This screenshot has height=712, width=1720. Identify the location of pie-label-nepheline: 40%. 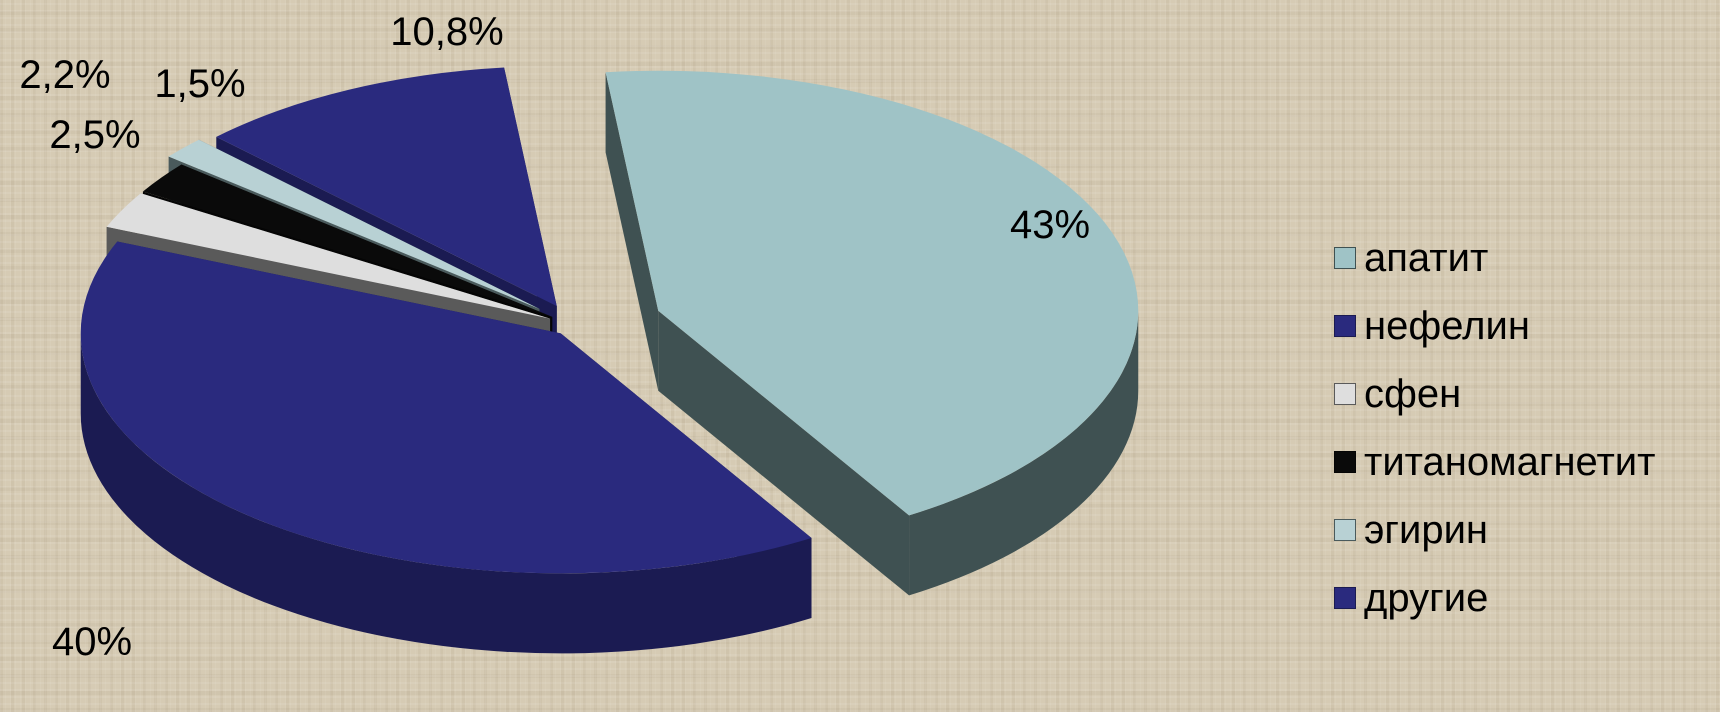
(92, 642).